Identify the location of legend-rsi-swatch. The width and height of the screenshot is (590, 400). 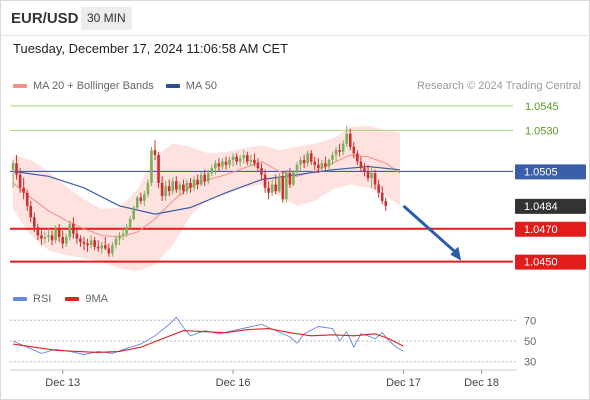
(20, 299).